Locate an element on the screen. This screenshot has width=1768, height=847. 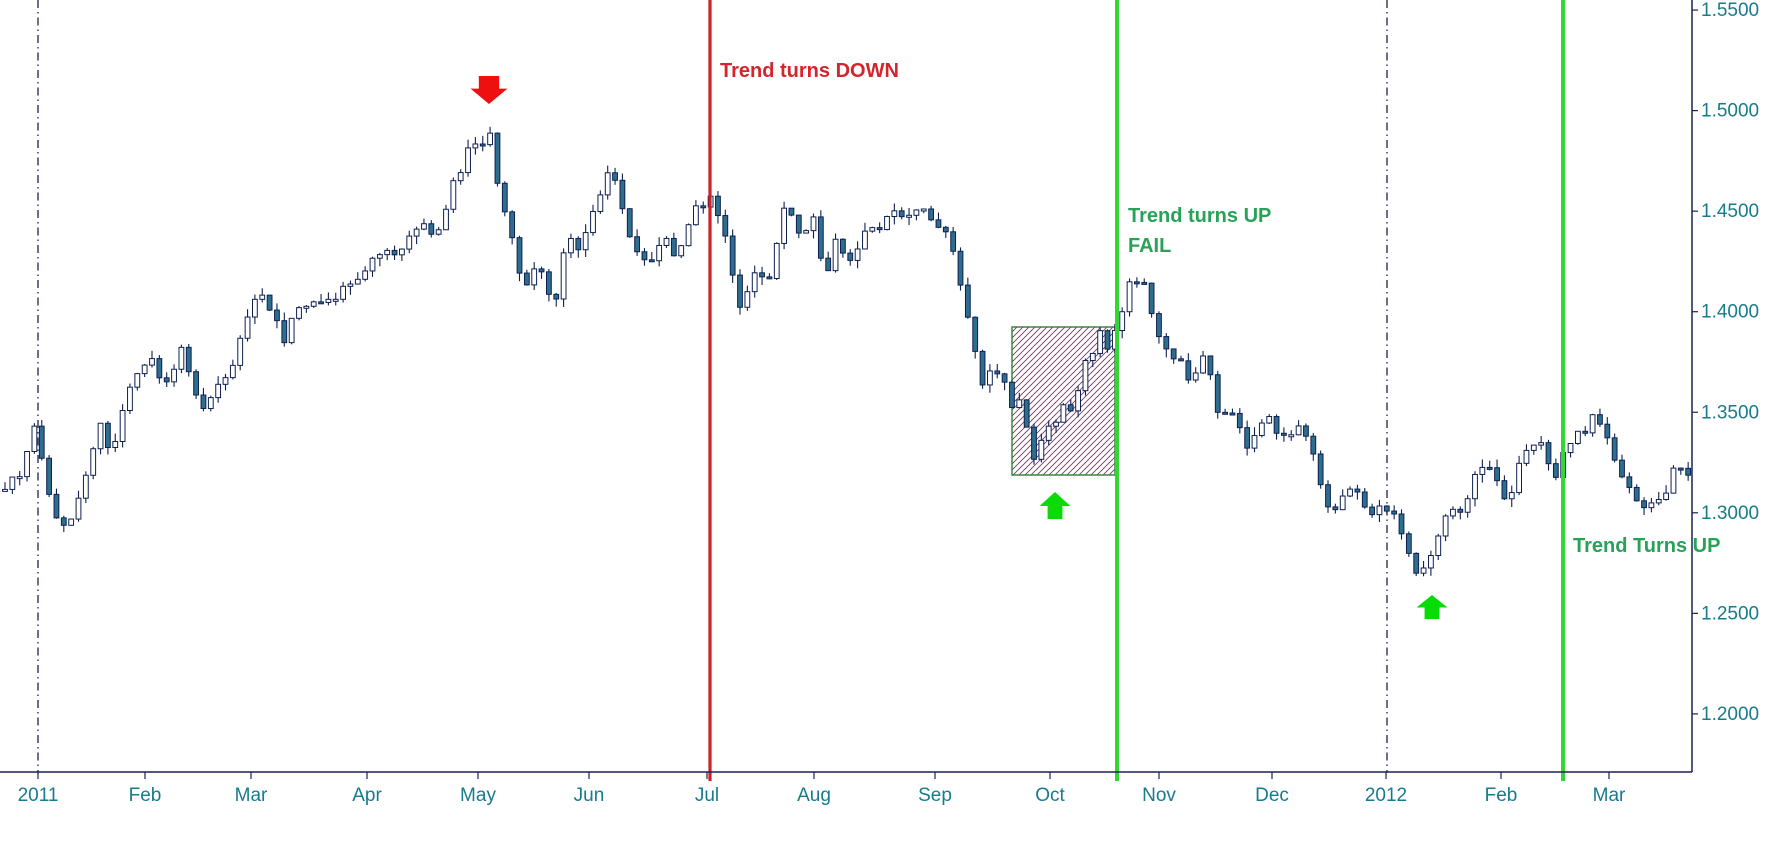
annotation-trend-up-fail-1: Trend turns UP is located at coordinates (1200, 216).